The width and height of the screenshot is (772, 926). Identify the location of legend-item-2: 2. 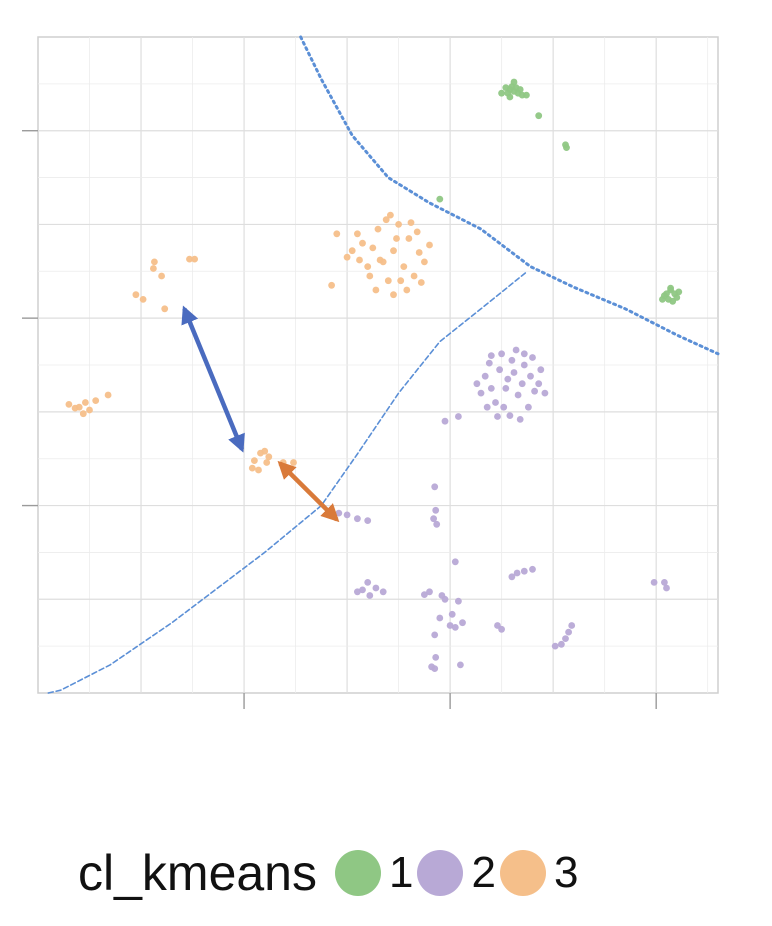
(456, 873).